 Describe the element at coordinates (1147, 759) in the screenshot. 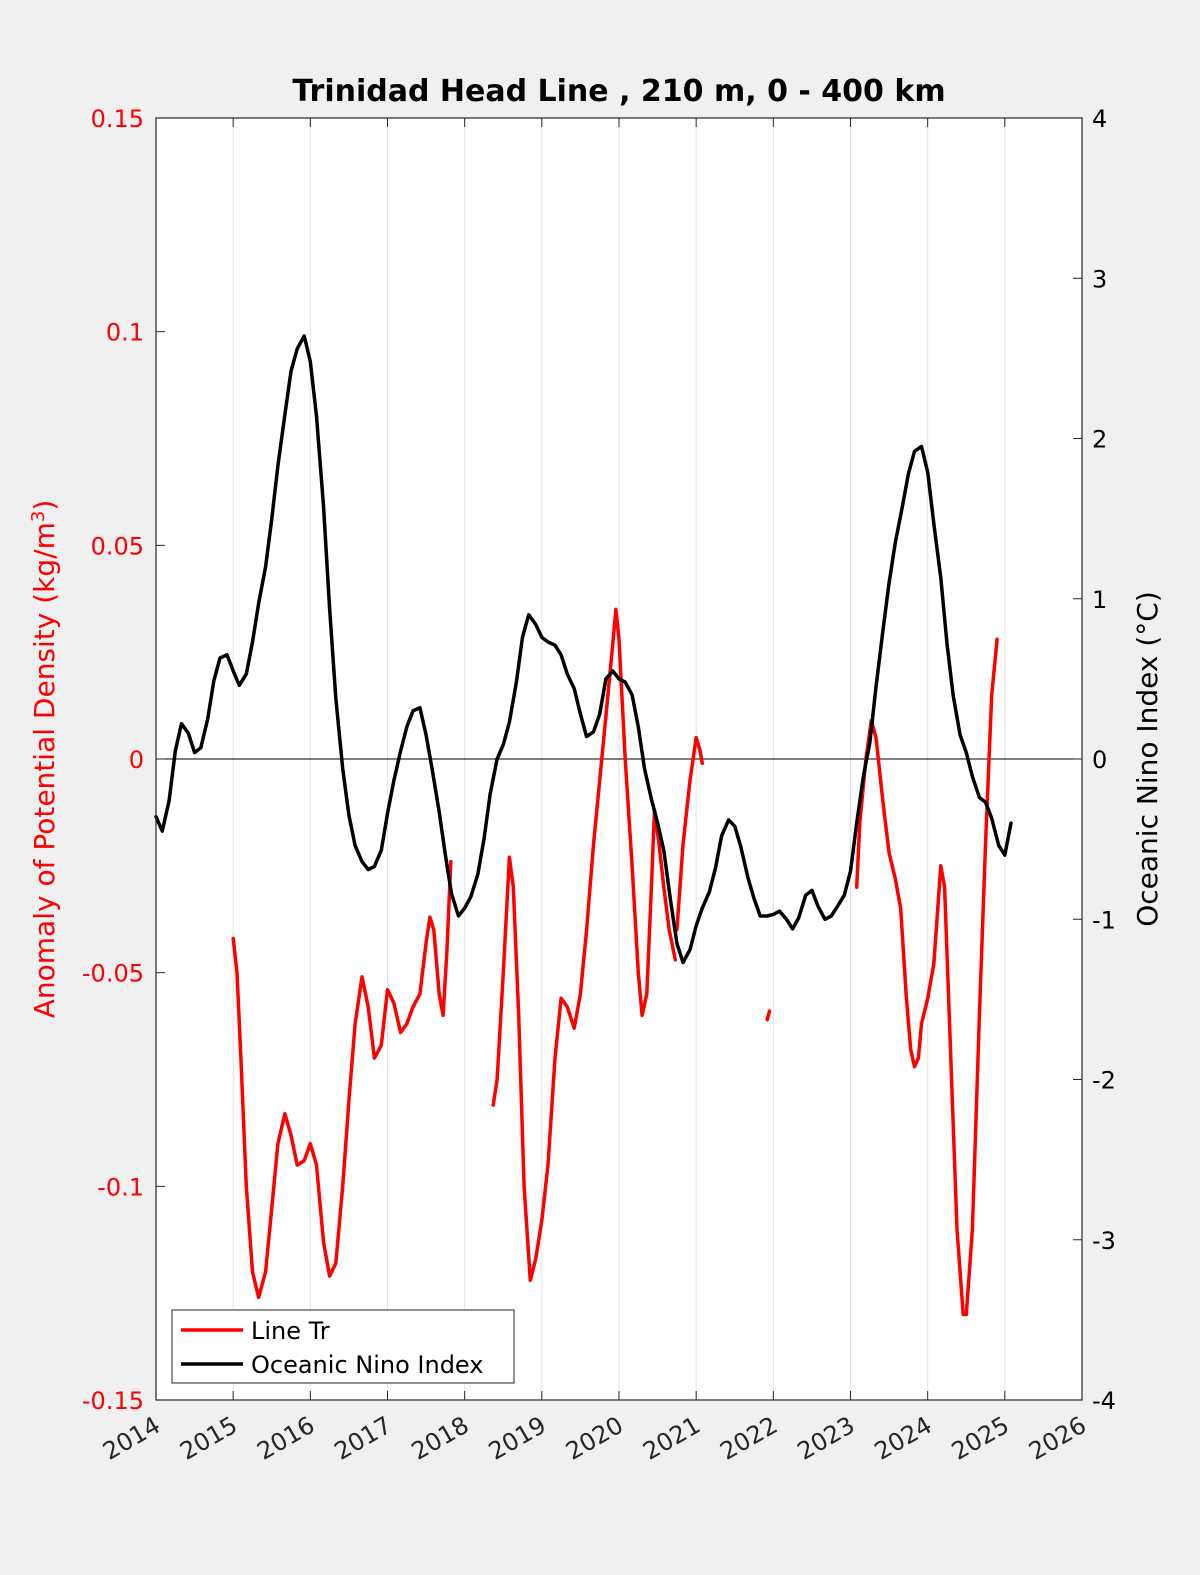

I see `right-axis-label: Oceanic Nino Index (°C)` at that location.